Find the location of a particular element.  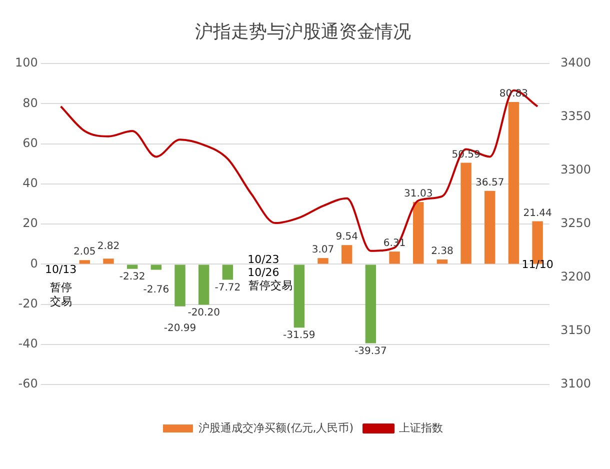

data-label: 3.07 is located at coordinates (323, 250).